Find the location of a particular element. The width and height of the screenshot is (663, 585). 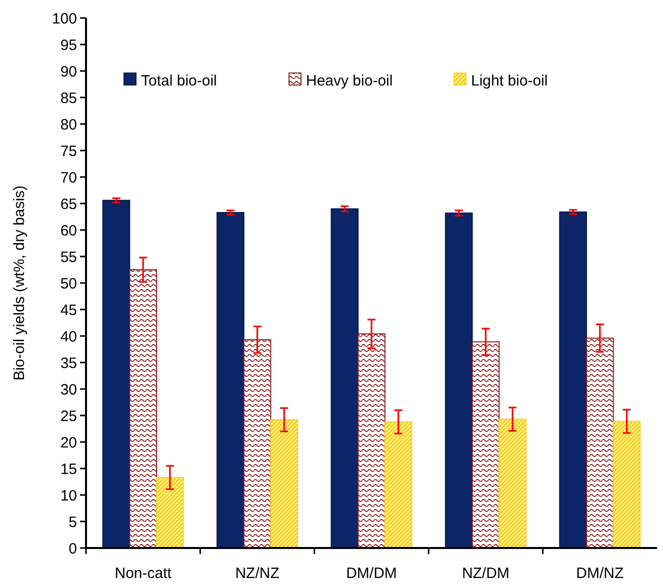

y-tick-label: 55 is located at coordinates (68, 257).